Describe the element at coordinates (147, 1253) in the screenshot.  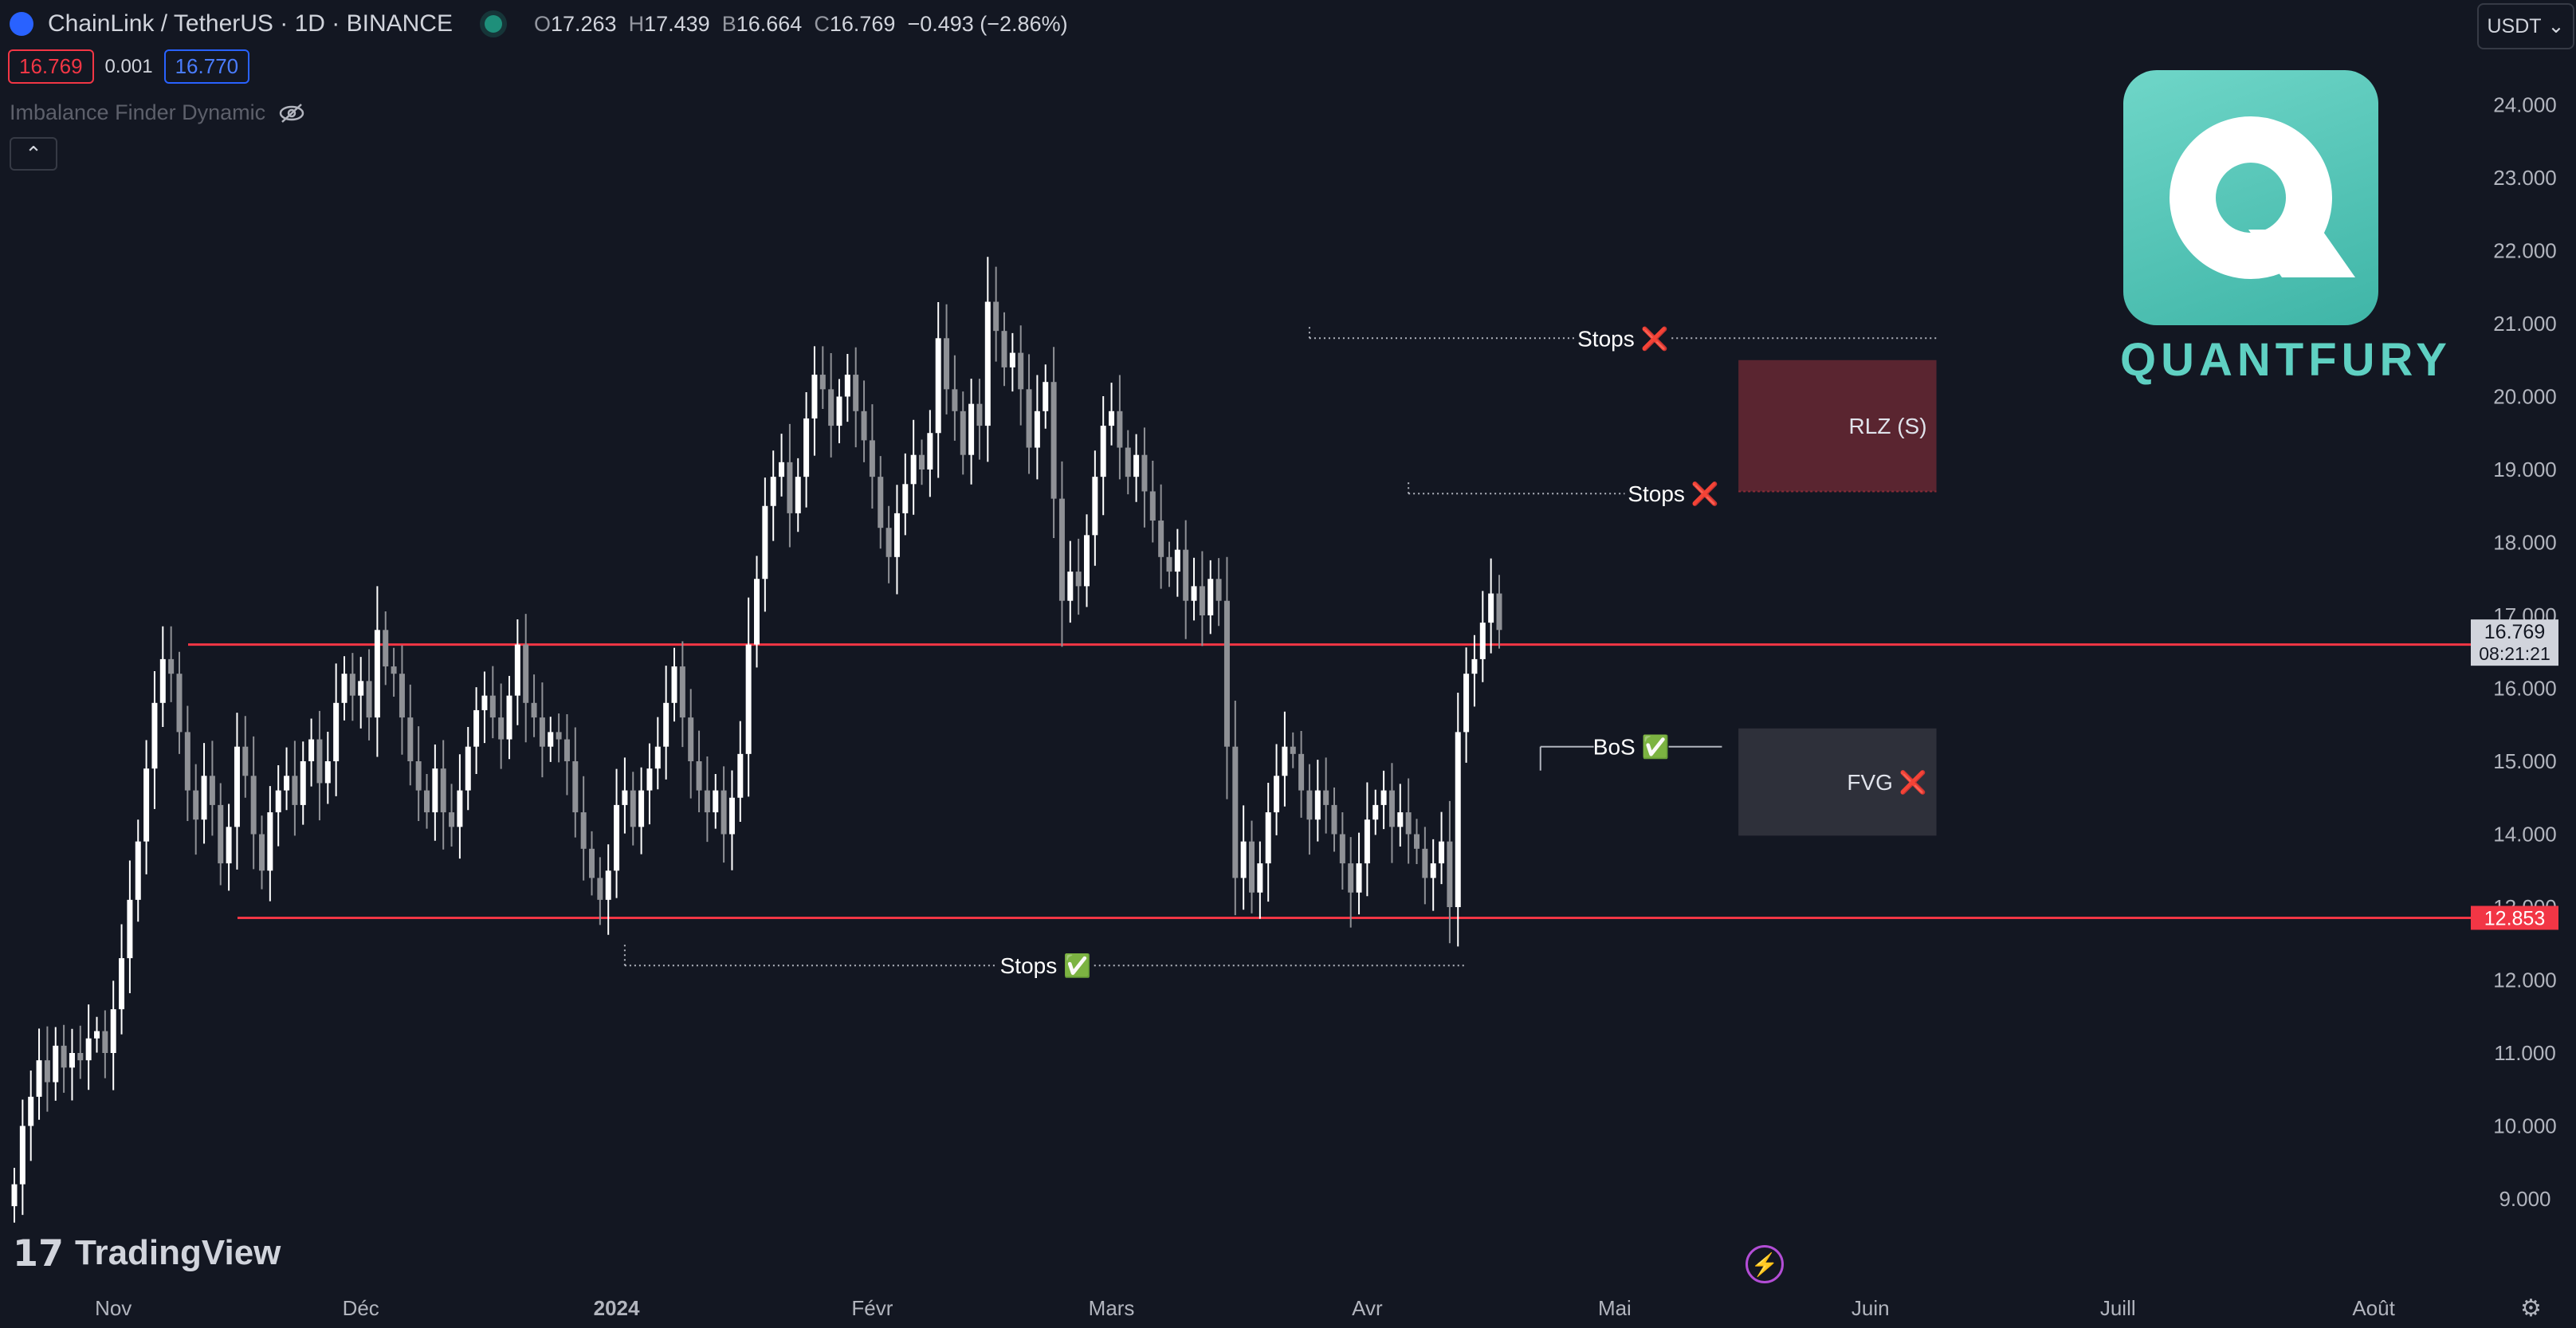
I see `tradingview-logo: 𝟭𝟳 TradingView` at that location.